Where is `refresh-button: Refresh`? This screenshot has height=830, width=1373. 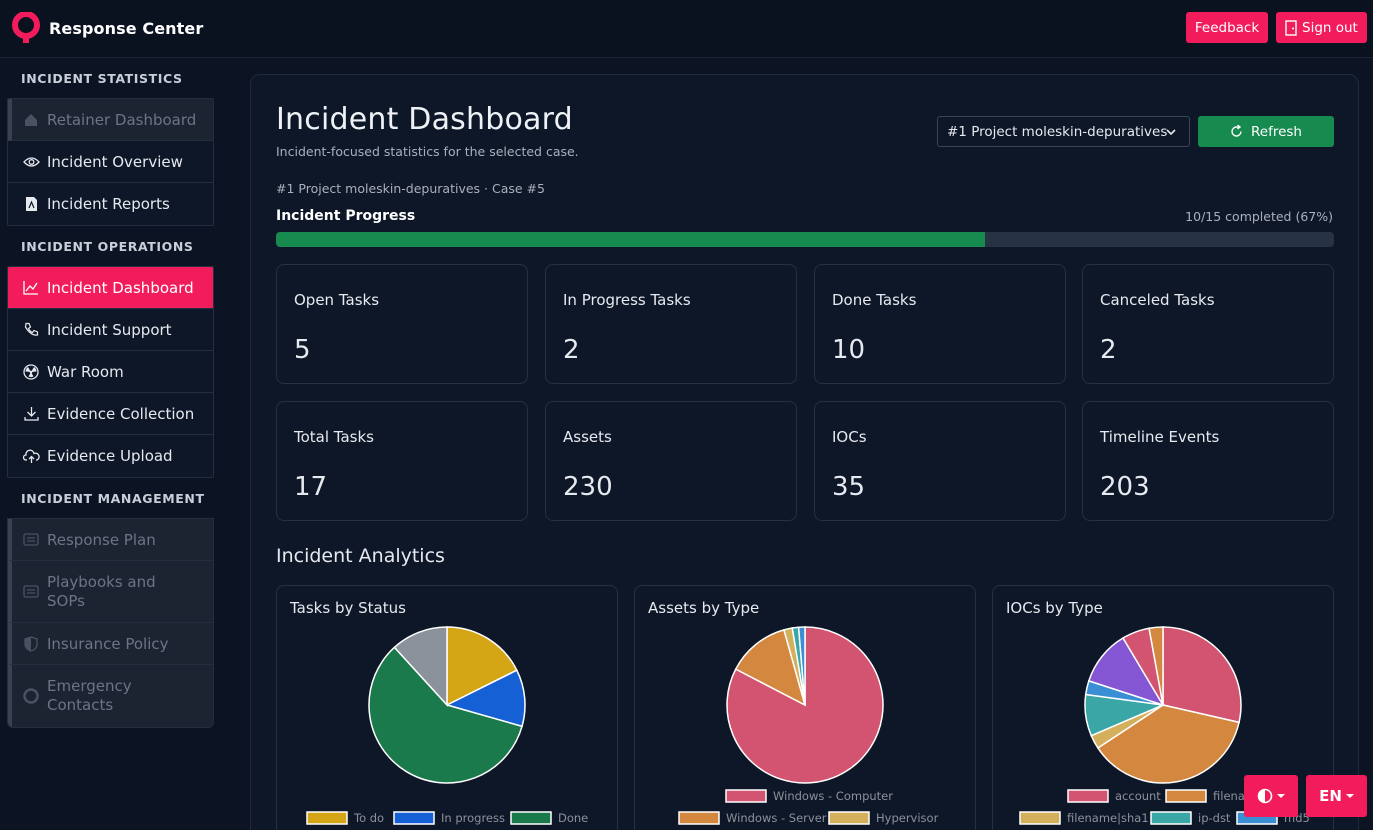 refresh-button: Refresh is located at coordinates (1266, 131).